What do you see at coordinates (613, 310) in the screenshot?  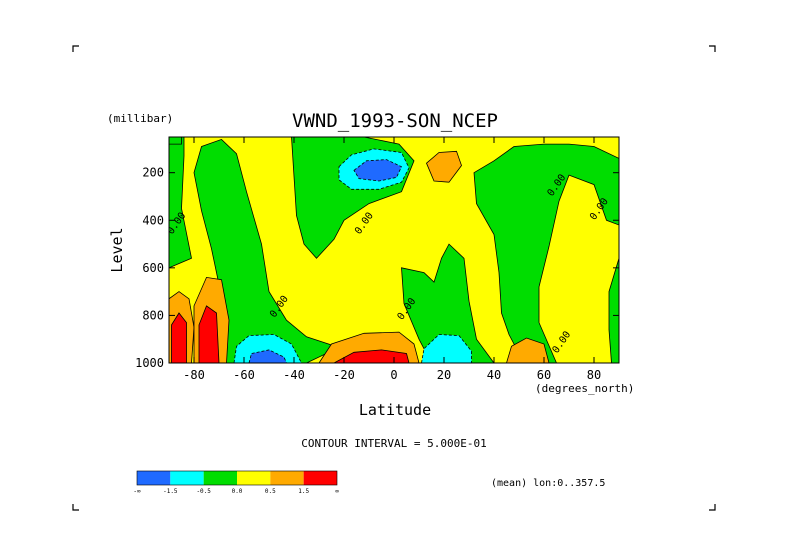 I see `contour-region-north-edge-green` at bounding box center [613, 310].